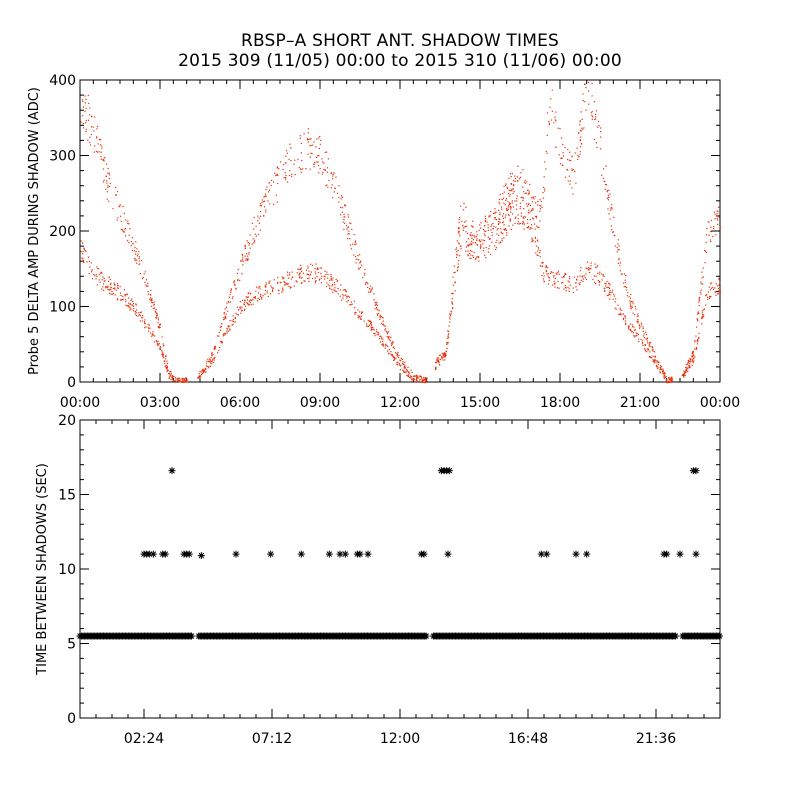 The width and height of the screenshot is (800, 800). Describe the element at coordinates (400, 41) in the screenshot. I see `figure-title-line1: RBSP–A SHORT ANT. SHADOW TIMES` at that location.